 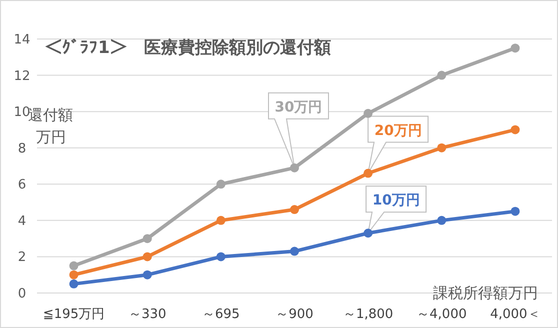 I want to click on y-axis-title: 還付額万円, so click(x=50, y=126).